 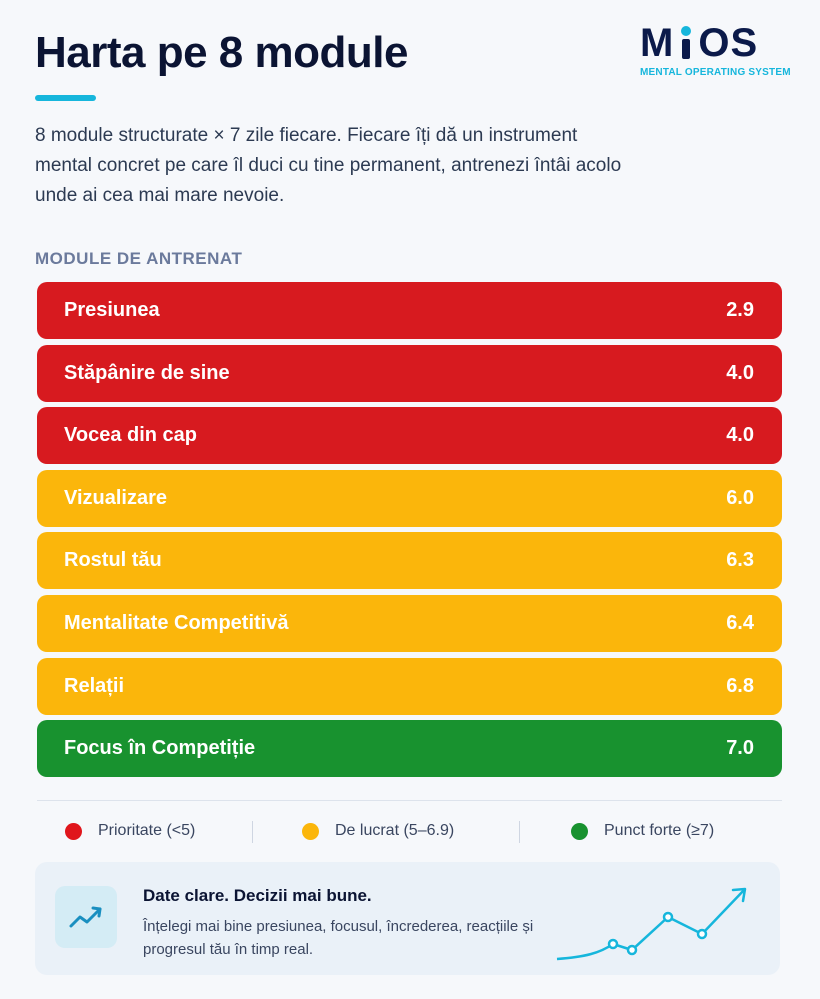 What do you see at coordinates (395, 830) in the screenshot?
I see `legend-label: De lucrat (5–6.9)` at bounding box center [395, 830].